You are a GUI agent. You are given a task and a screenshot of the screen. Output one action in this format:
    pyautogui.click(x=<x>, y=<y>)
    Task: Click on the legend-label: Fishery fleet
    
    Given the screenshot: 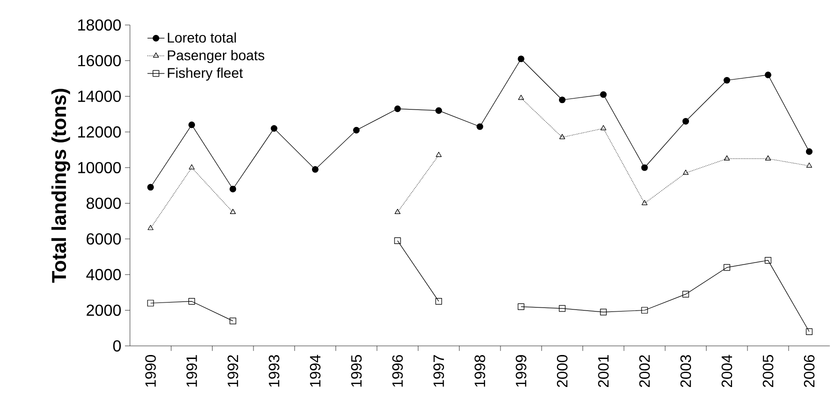 What is the action you would take?
    pyautogui.click(x=205, y=74)
    